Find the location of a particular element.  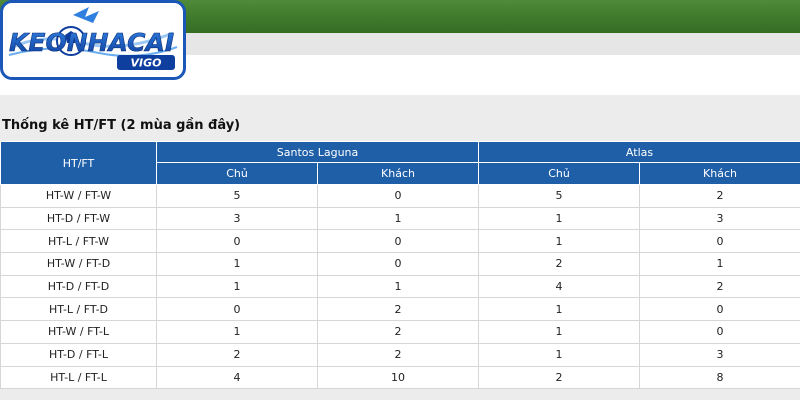

table-row: HT-W / FT-L 1 2 1 0 is located at coordinates (400, 332).